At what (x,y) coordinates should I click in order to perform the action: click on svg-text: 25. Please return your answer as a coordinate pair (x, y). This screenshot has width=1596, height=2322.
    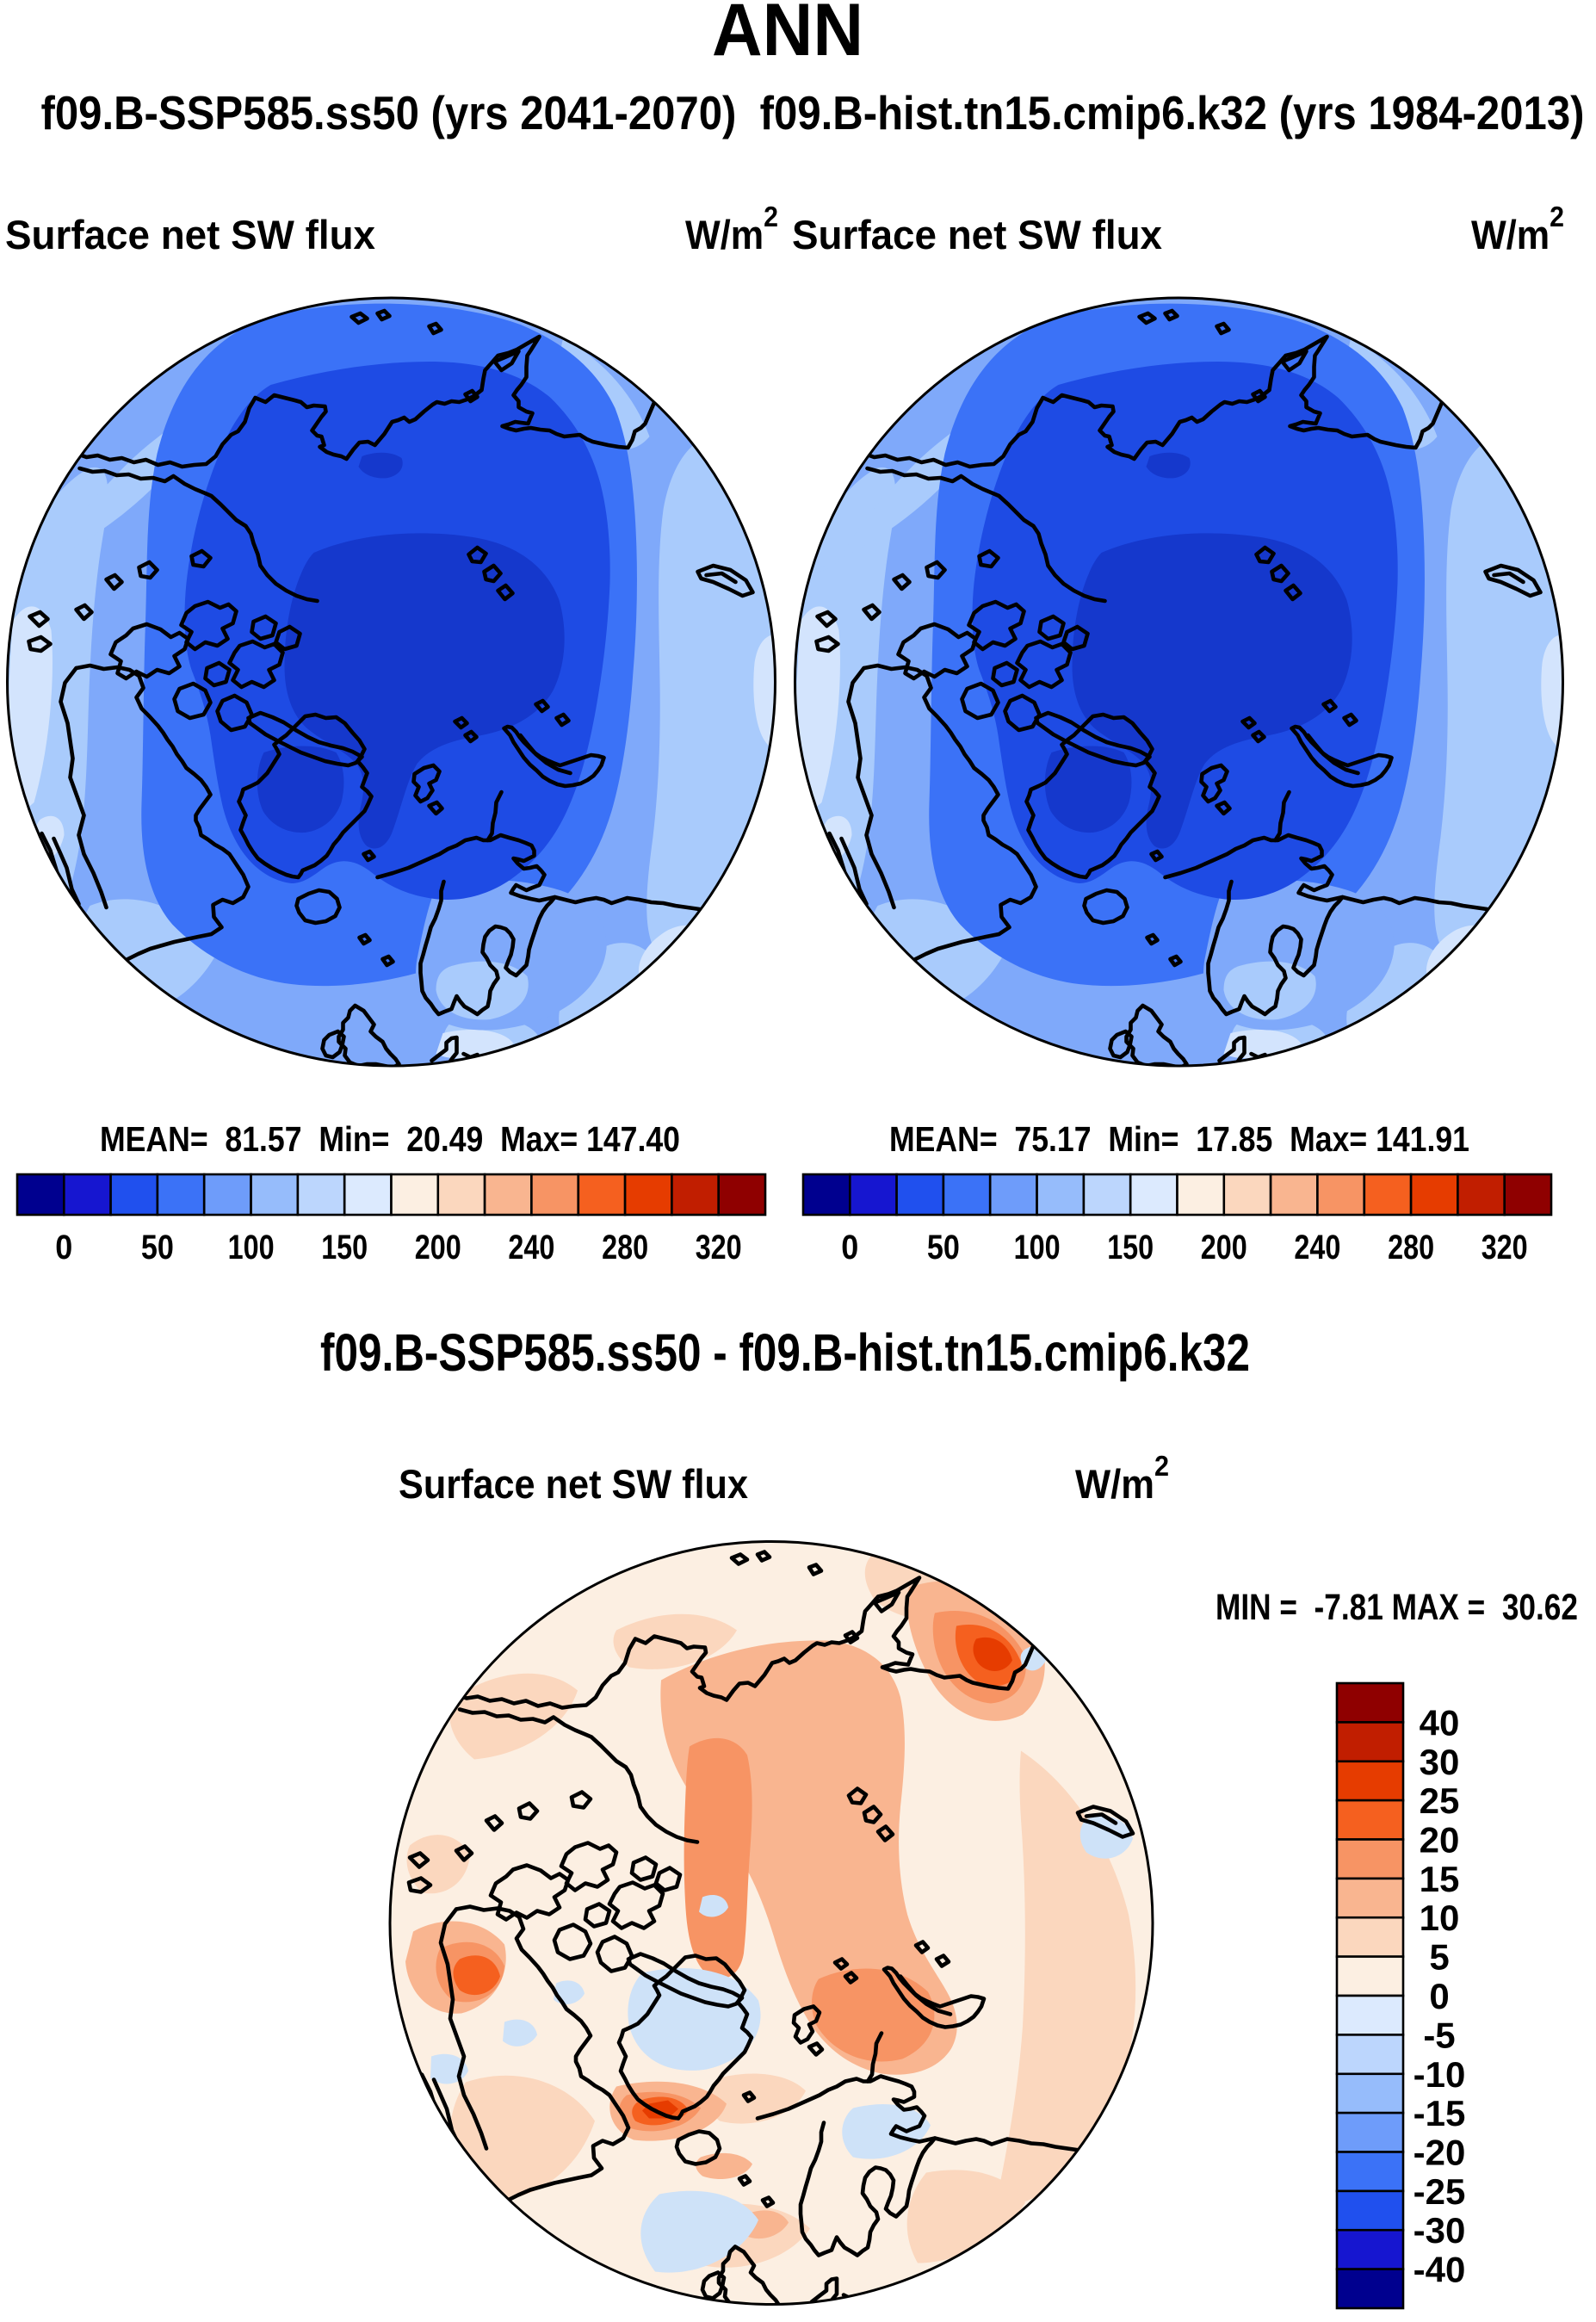
    Looking at the image, I should click on (1440, 1800).